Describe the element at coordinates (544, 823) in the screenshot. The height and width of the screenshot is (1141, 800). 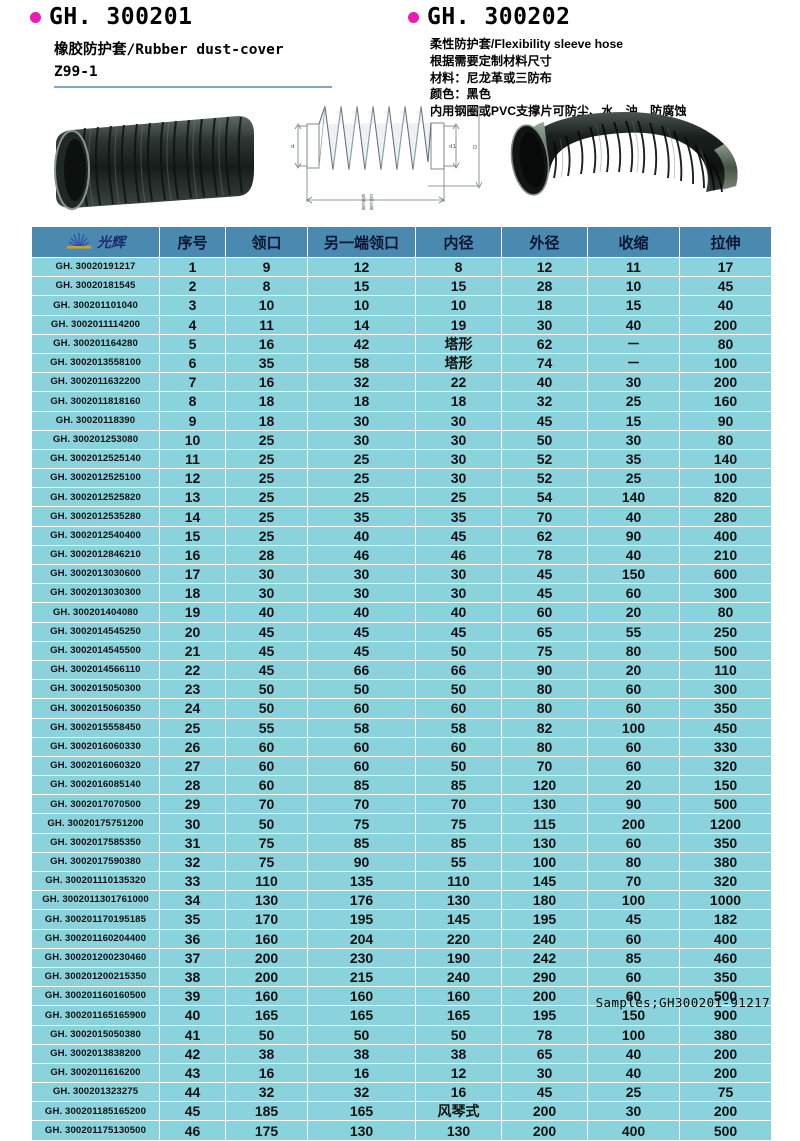
I see `cell-outer-diameter: 115` at that location.